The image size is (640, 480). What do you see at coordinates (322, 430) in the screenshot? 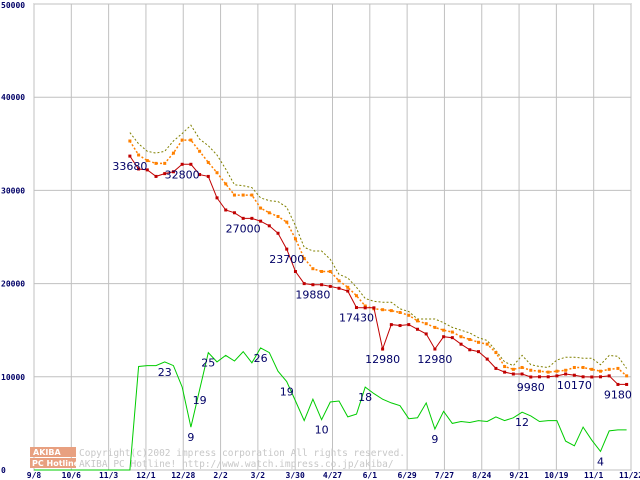
I see `data-label: 10` at bounding box center [322, 430].